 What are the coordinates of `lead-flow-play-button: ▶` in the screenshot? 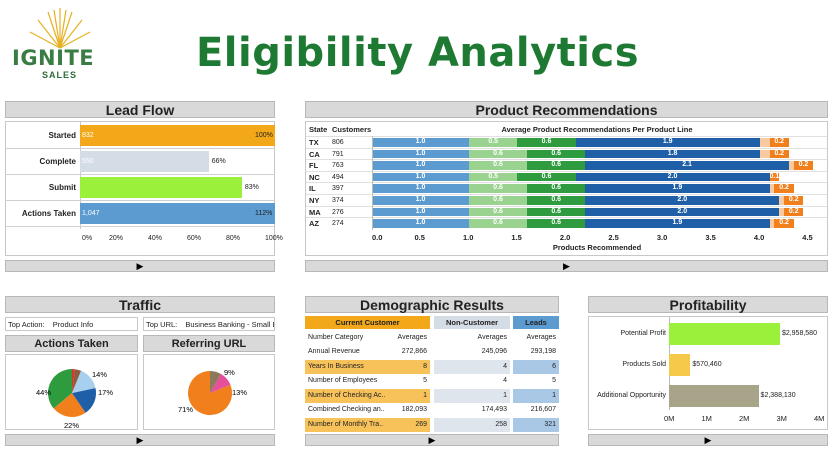 It's located at (140, 266).